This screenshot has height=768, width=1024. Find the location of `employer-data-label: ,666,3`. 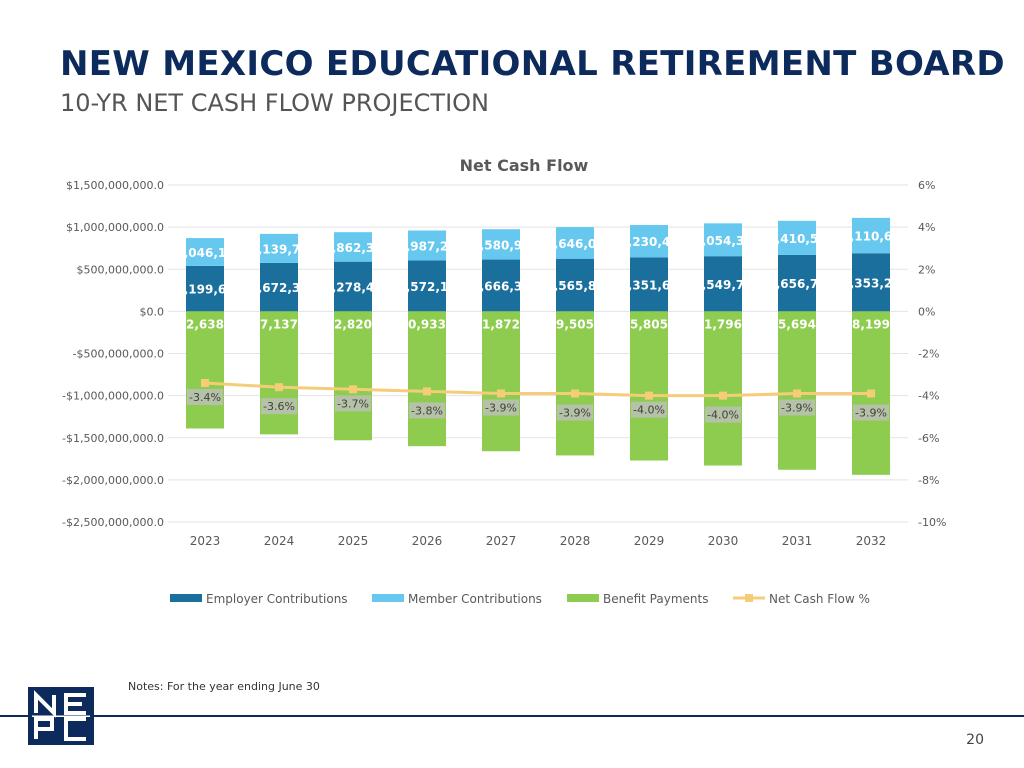

employer-data-label: ,666,3 is located at coordinates (501, 286).